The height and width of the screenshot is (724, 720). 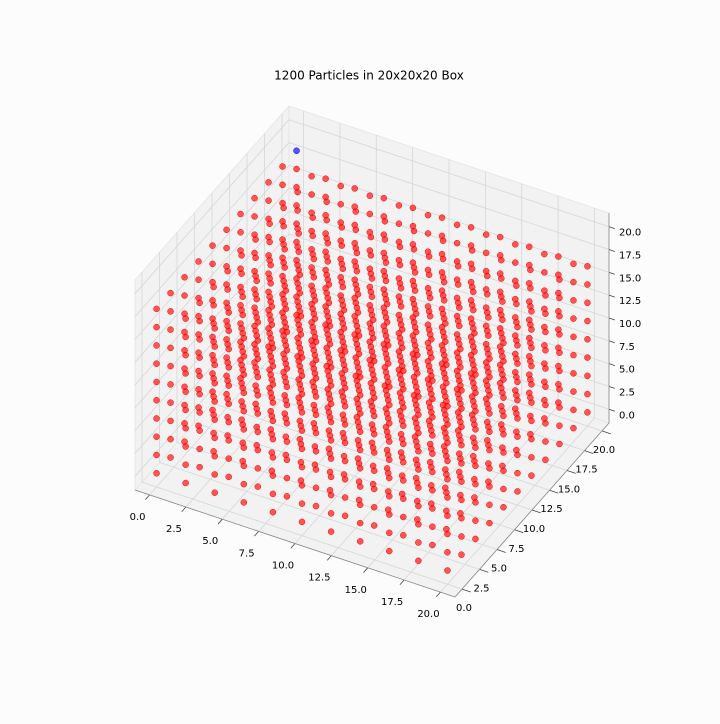 I want to click on y-tick-label: 17.5, so click(x=586, y=470).